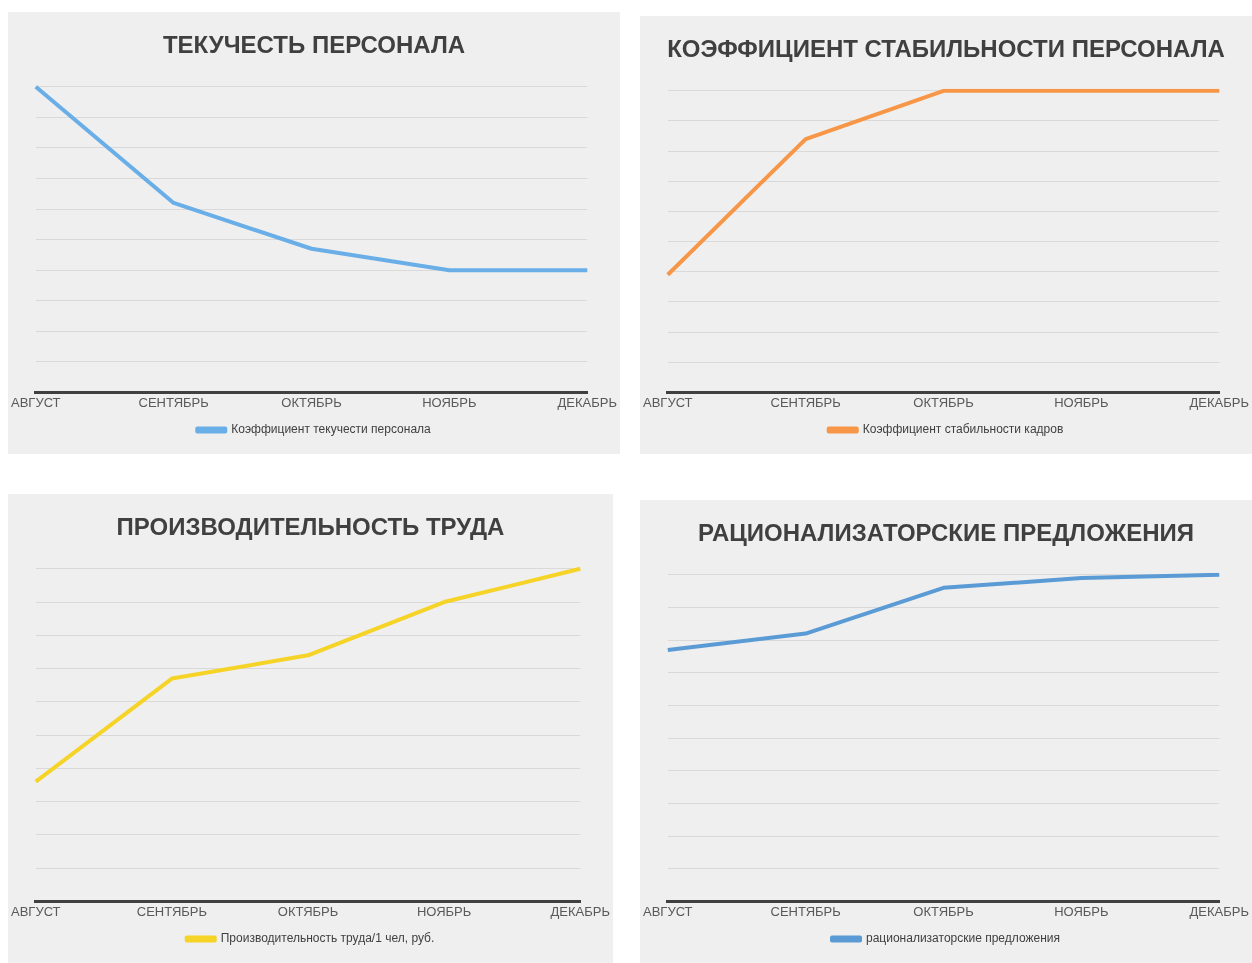 Image resolution: width=1252 pixels, height=963 pixels. I want to click on chart-title: РАЦИОНАЛИЗАТОРСКИЕ ПРЕДЛОЖЕНИЯ, so click(946, 533).